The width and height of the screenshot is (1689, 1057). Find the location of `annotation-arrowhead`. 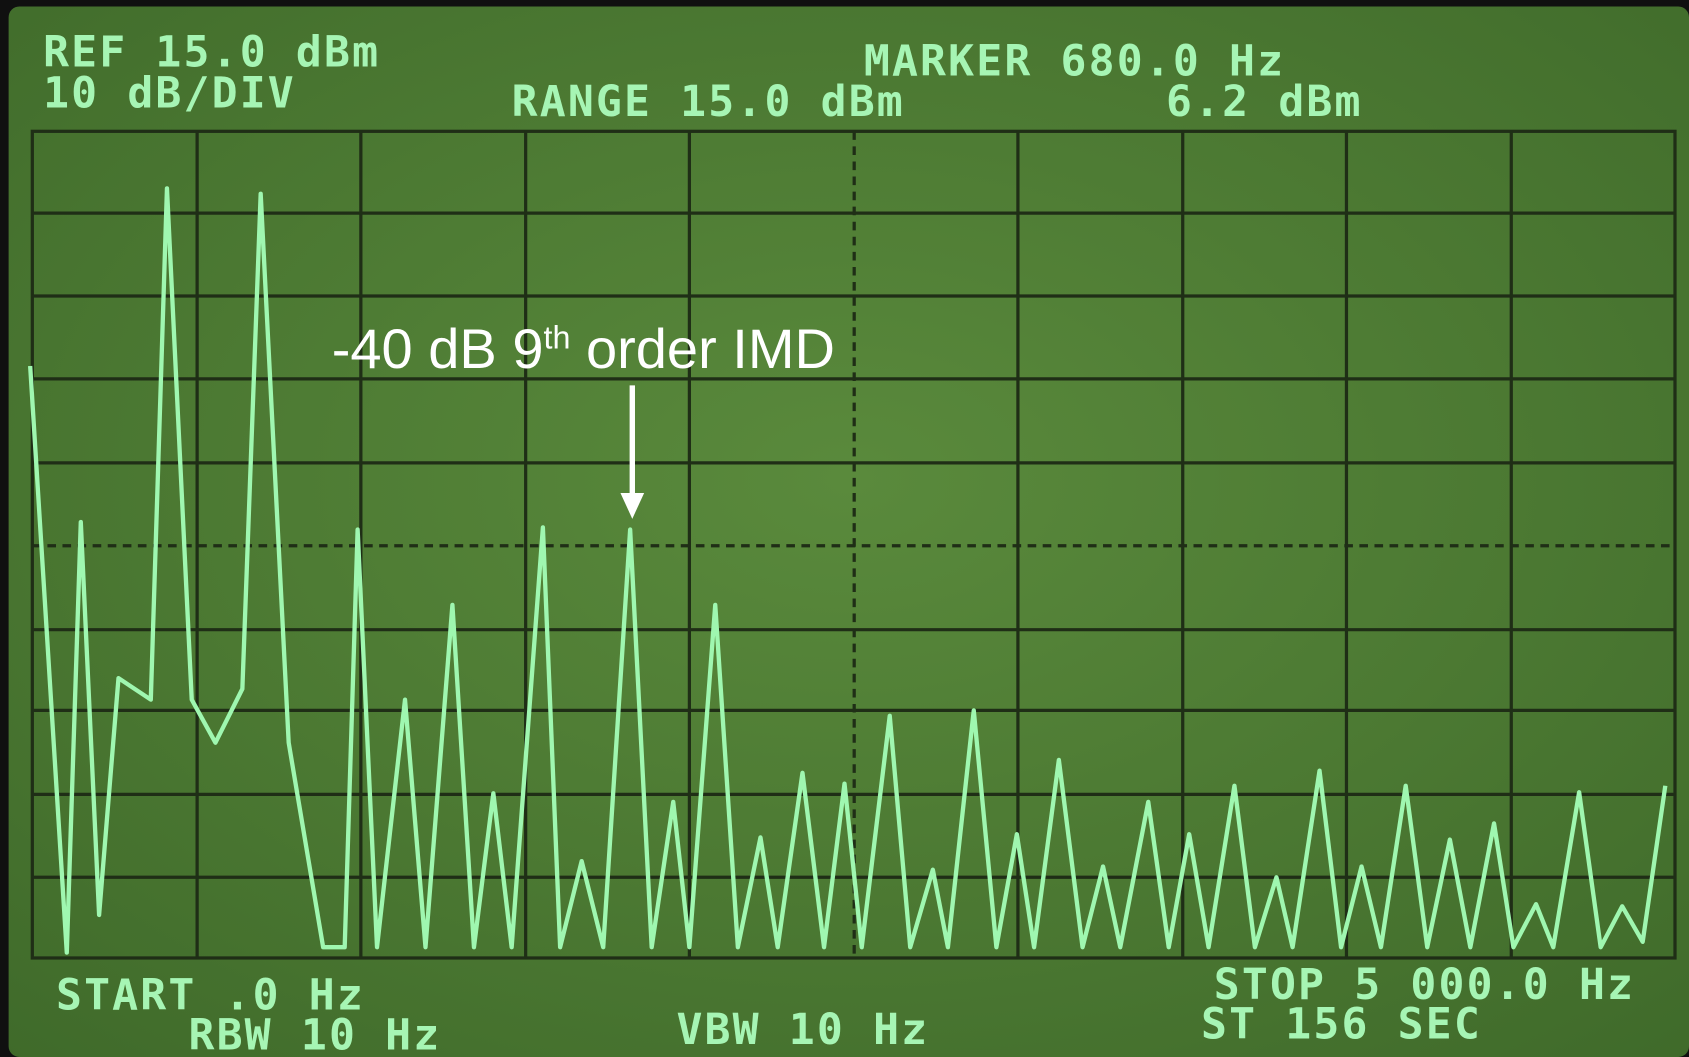

annotation-arrowhead is located at coordinates (632, 505).